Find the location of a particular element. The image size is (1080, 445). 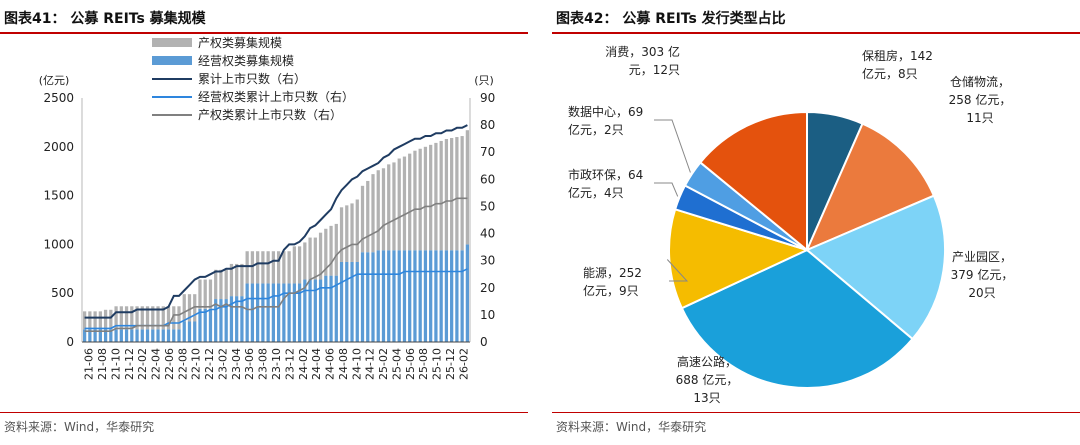

left-title-rule is located at coordinates (264, 33).